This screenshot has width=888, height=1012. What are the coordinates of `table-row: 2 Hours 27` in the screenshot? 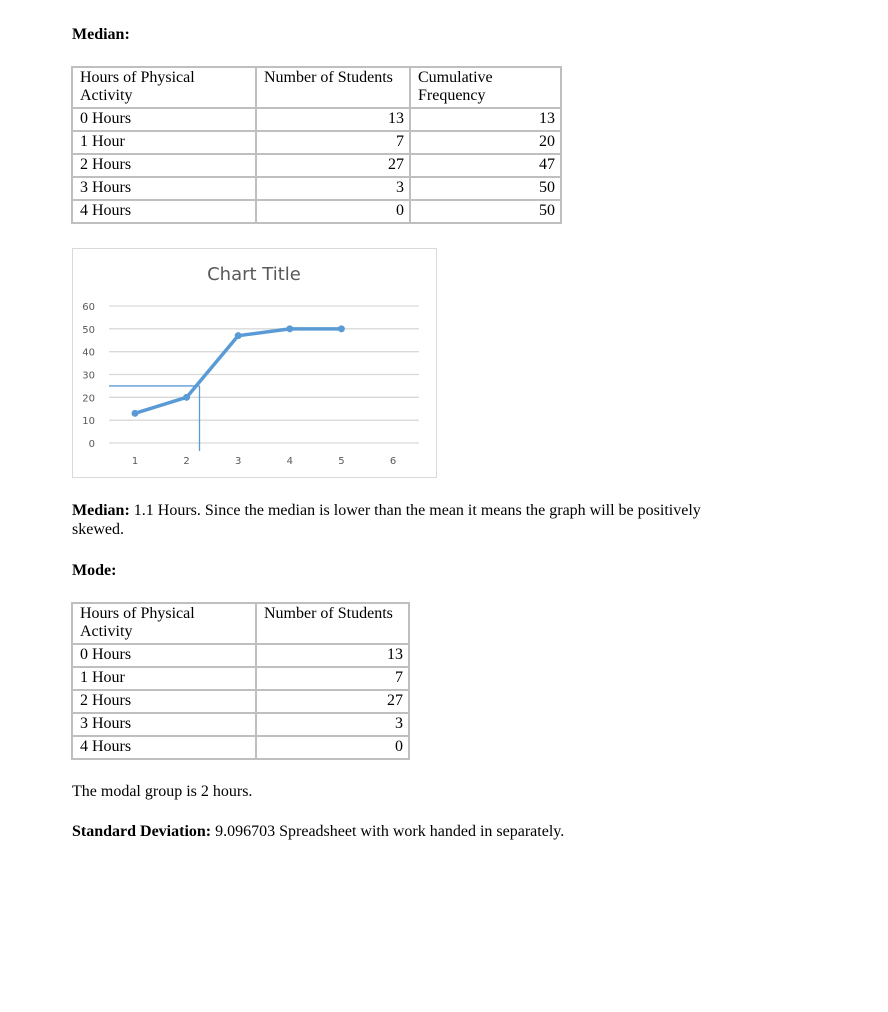 It's located at (240, 701).